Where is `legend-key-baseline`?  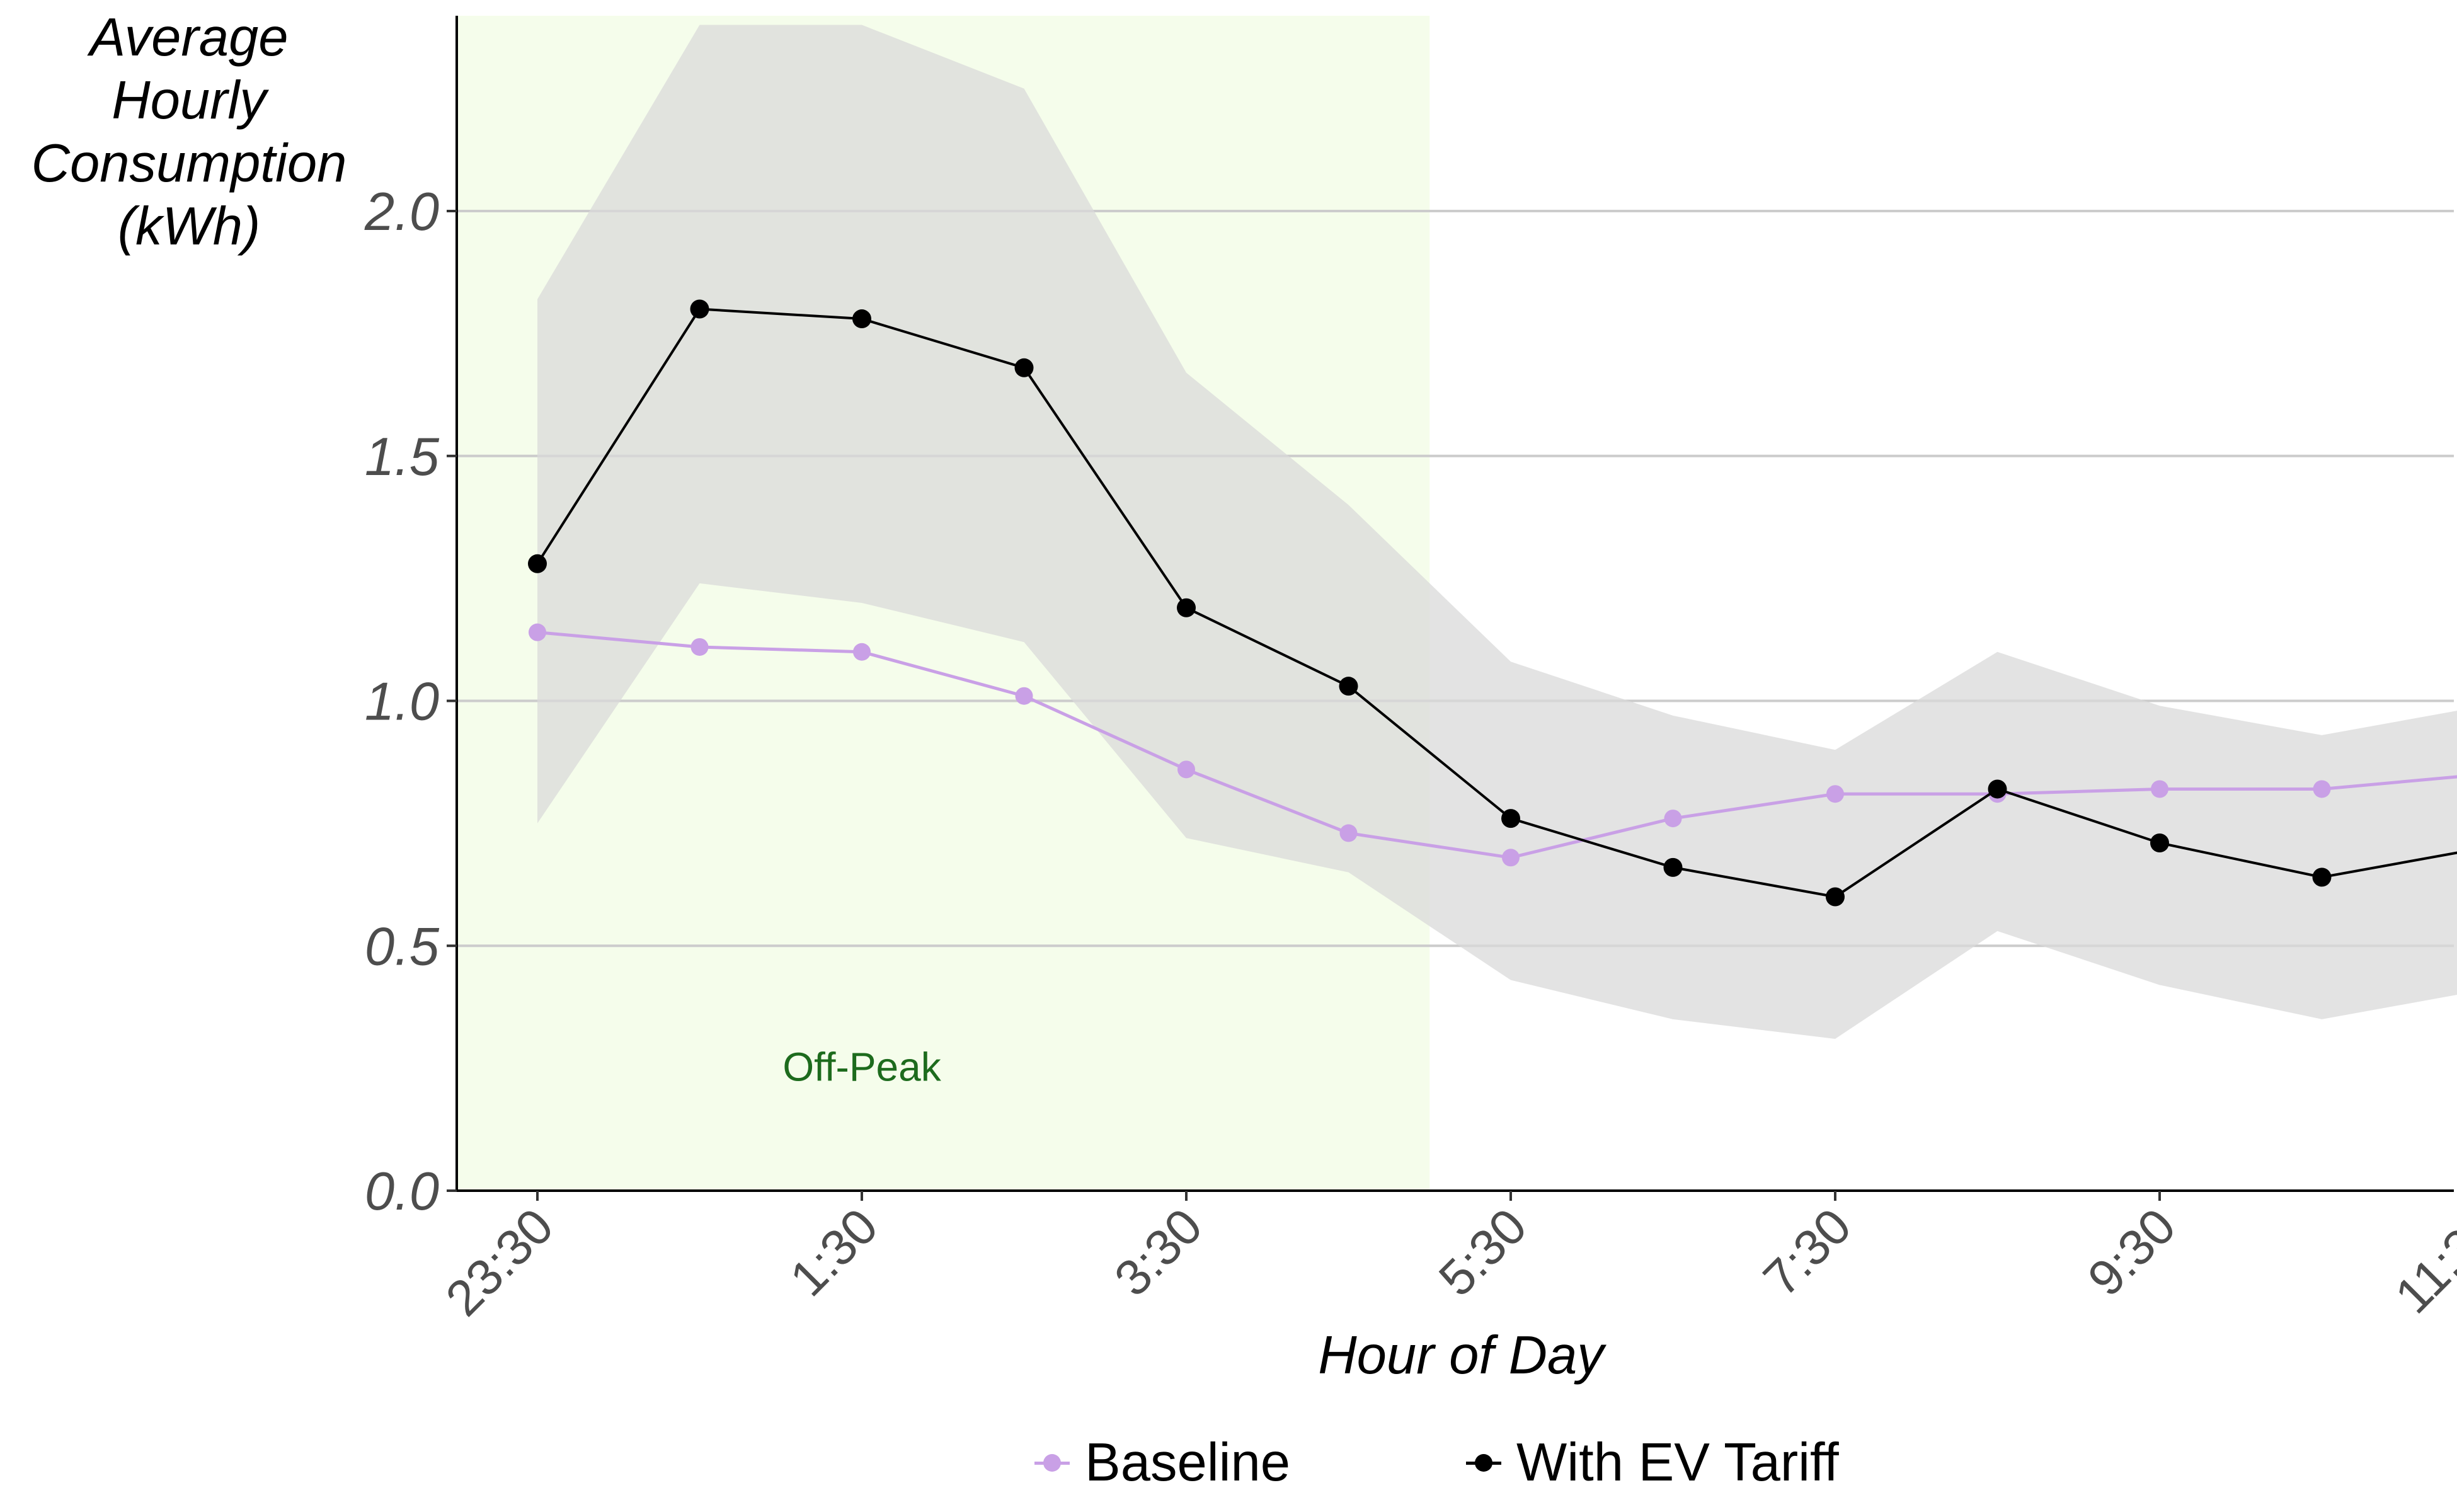 legend-key-baseline is located at coordinates (1052, 1463).